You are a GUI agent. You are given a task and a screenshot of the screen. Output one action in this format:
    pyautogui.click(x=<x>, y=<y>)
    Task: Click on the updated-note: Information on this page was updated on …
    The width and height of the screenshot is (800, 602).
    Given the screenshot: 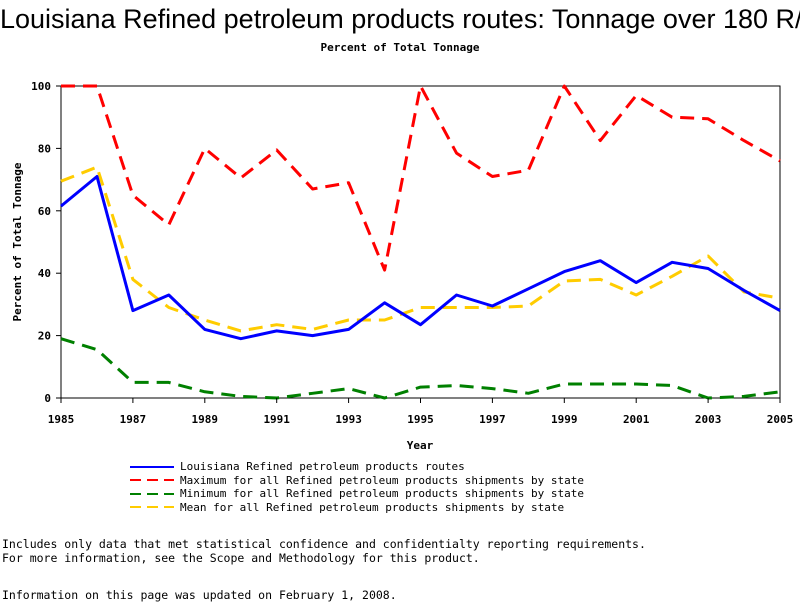 What is the action you would take?
    pyautogui.click(x=199, y=595)
    